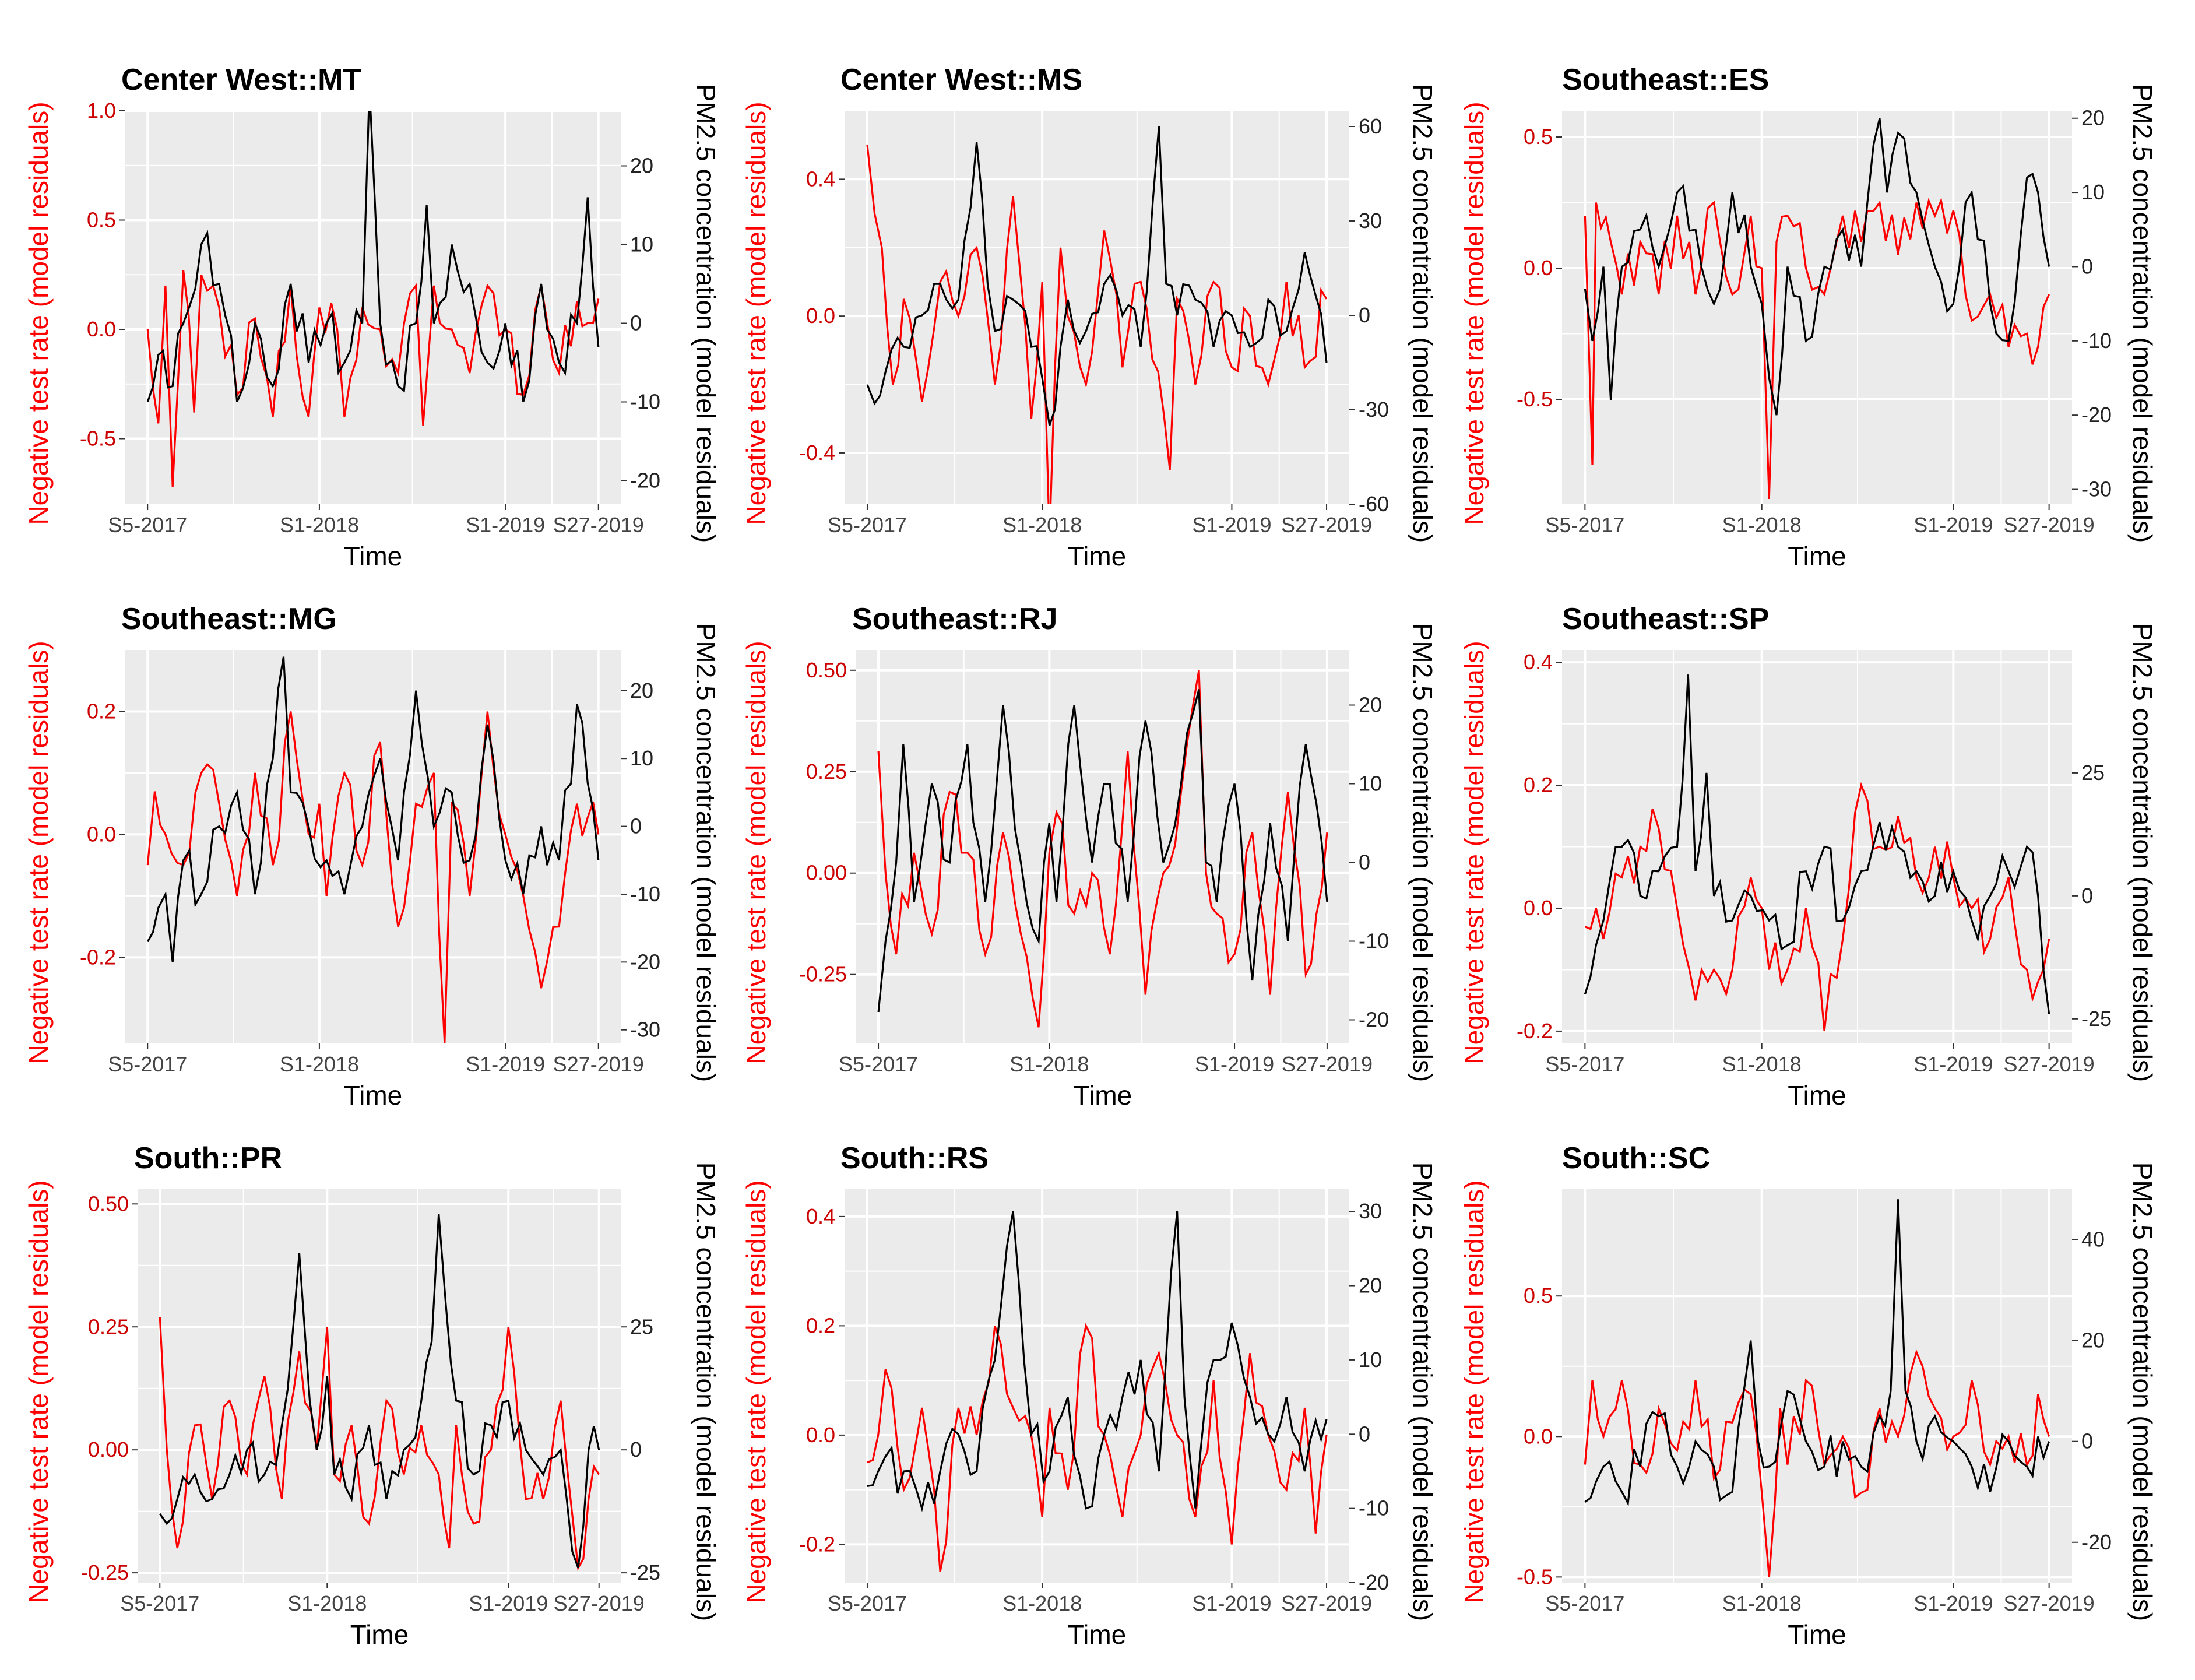 The height and width of the screenshot is (1680, 2195). What do you see at coordinates (1370, 221) in the screenshot?
I see `tick-label-right: 30` at bounding box center [1370, 221].